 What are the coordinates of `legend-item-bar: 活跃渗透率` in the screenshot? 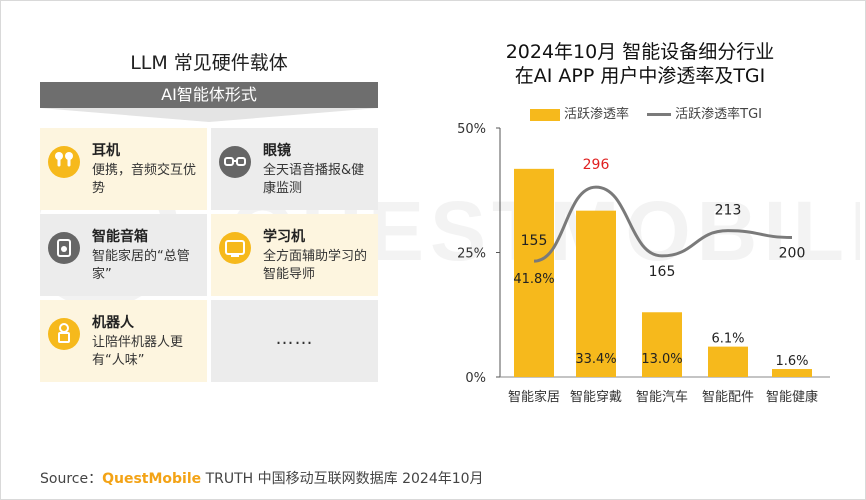 It's located at (579, 112).